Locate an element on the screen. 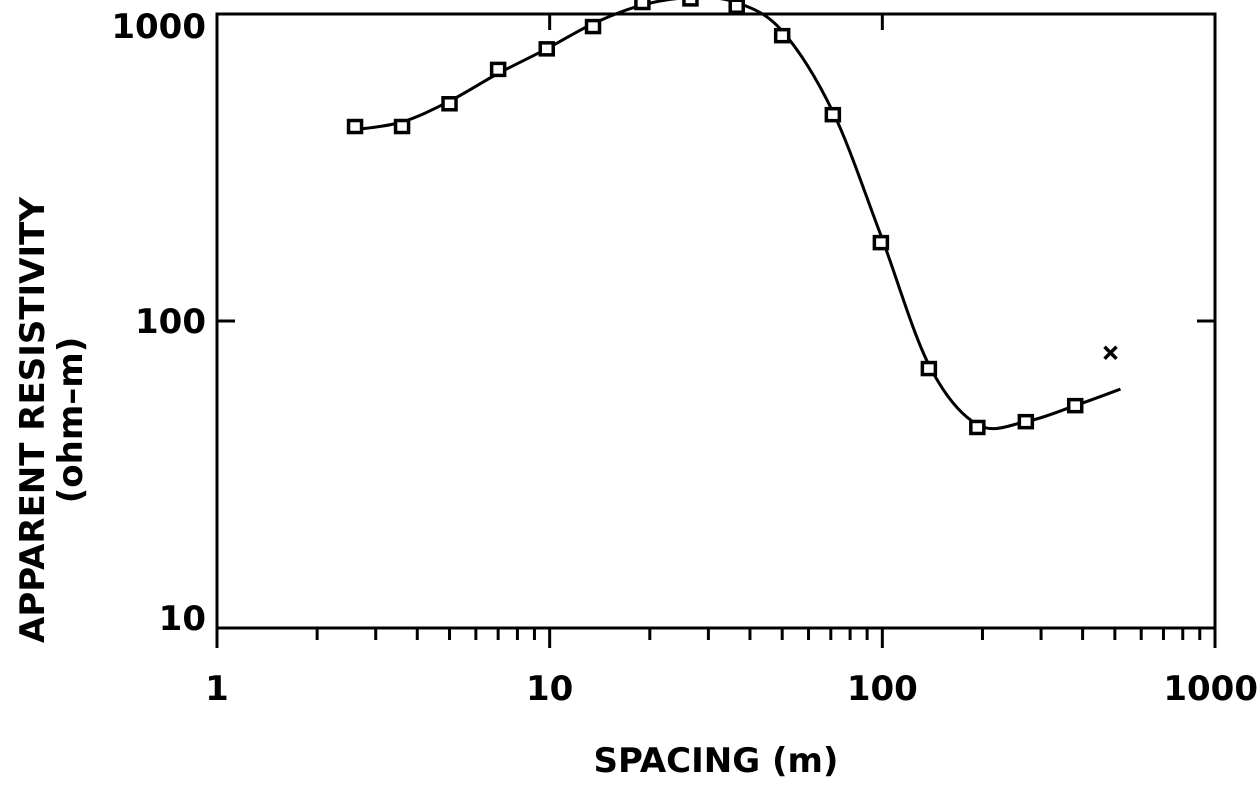 Image resolution: width=1260 pixels, height=786 pixels. x-tick-label: 1000 is located at coordinates (1210, 689).